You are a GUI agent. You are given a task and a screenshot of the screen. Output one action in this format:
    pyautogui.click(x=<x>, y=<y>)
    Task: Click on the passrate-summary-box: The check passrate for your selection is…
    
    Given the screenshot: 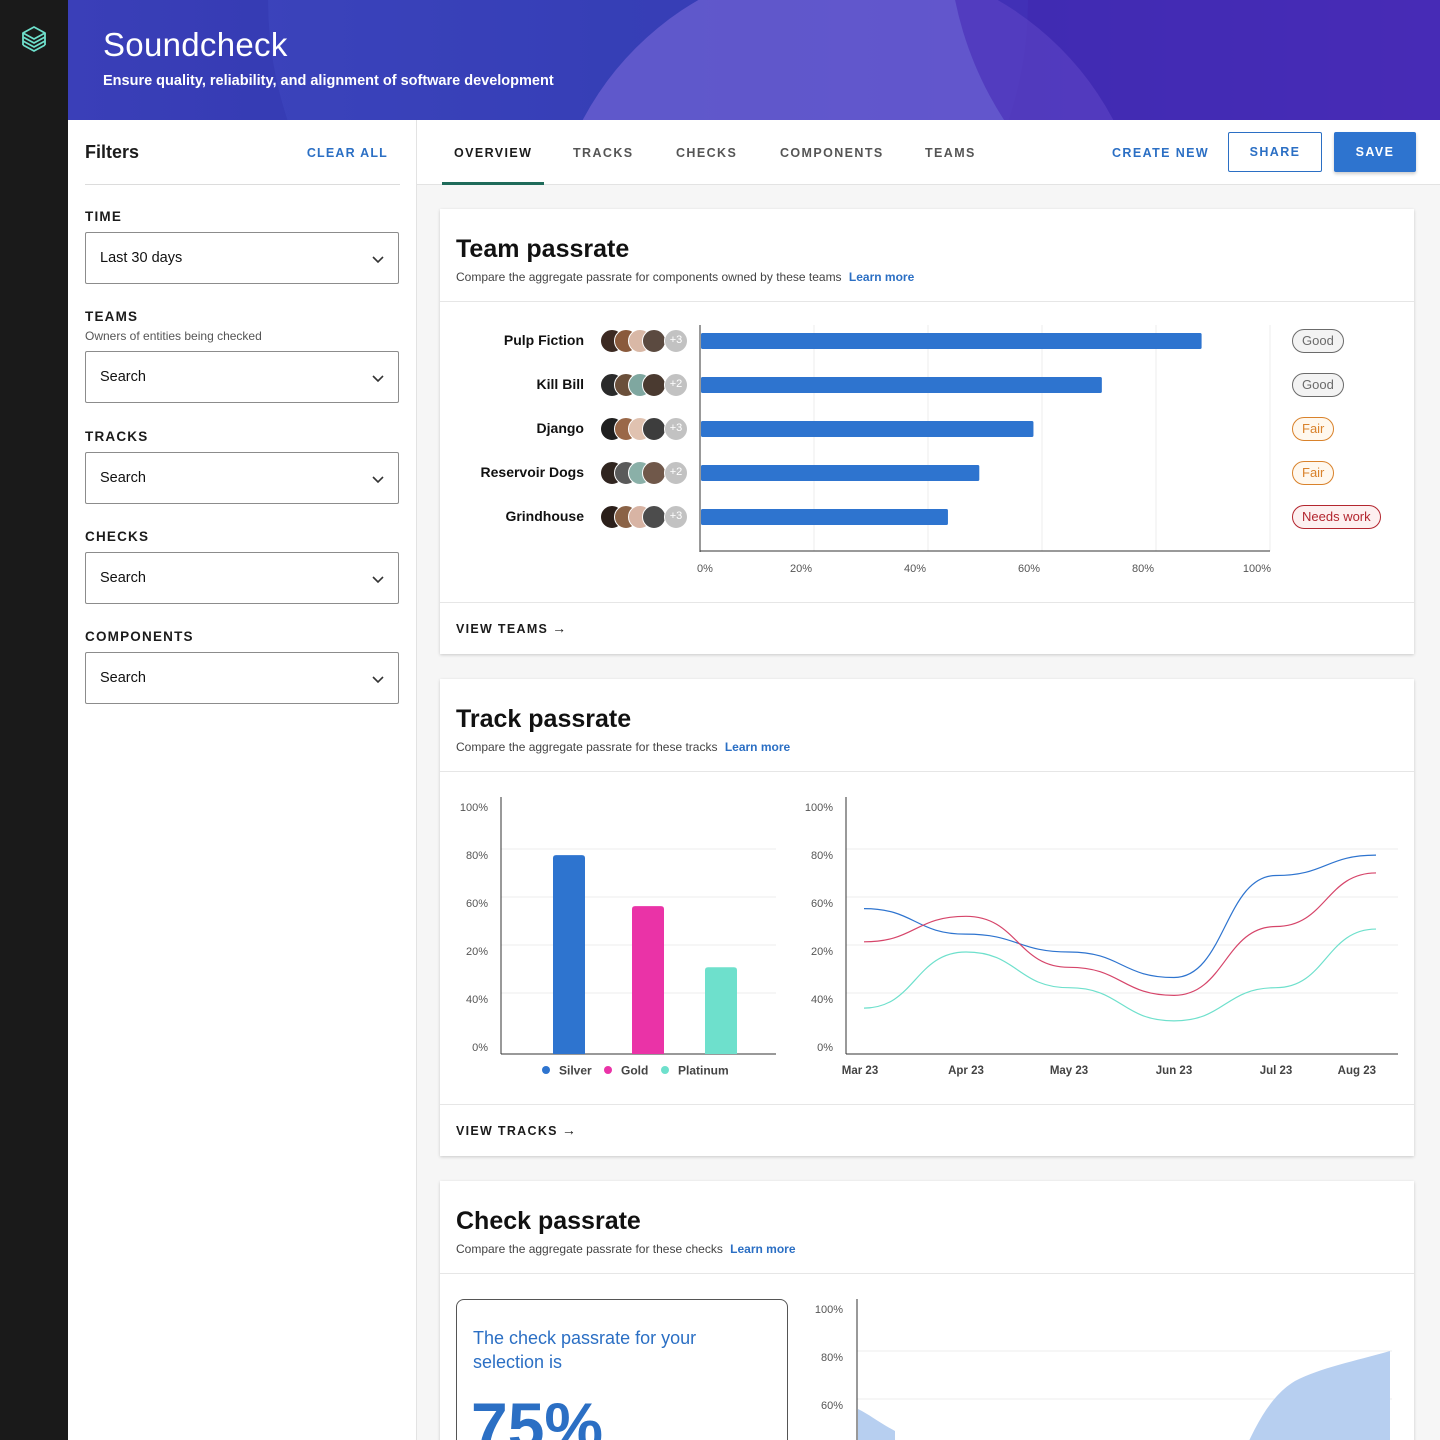 What is the action you would take?
    pyautogui.click(x=622, y=1369)
    